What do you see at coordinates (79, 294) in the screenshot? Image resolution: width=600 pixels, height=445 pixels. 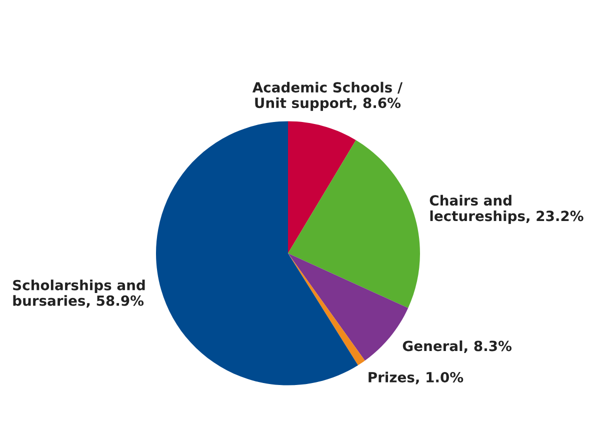 I see `slice-label: Scholarships and bursaries, 58.9%` at bounding box center [79, 294].